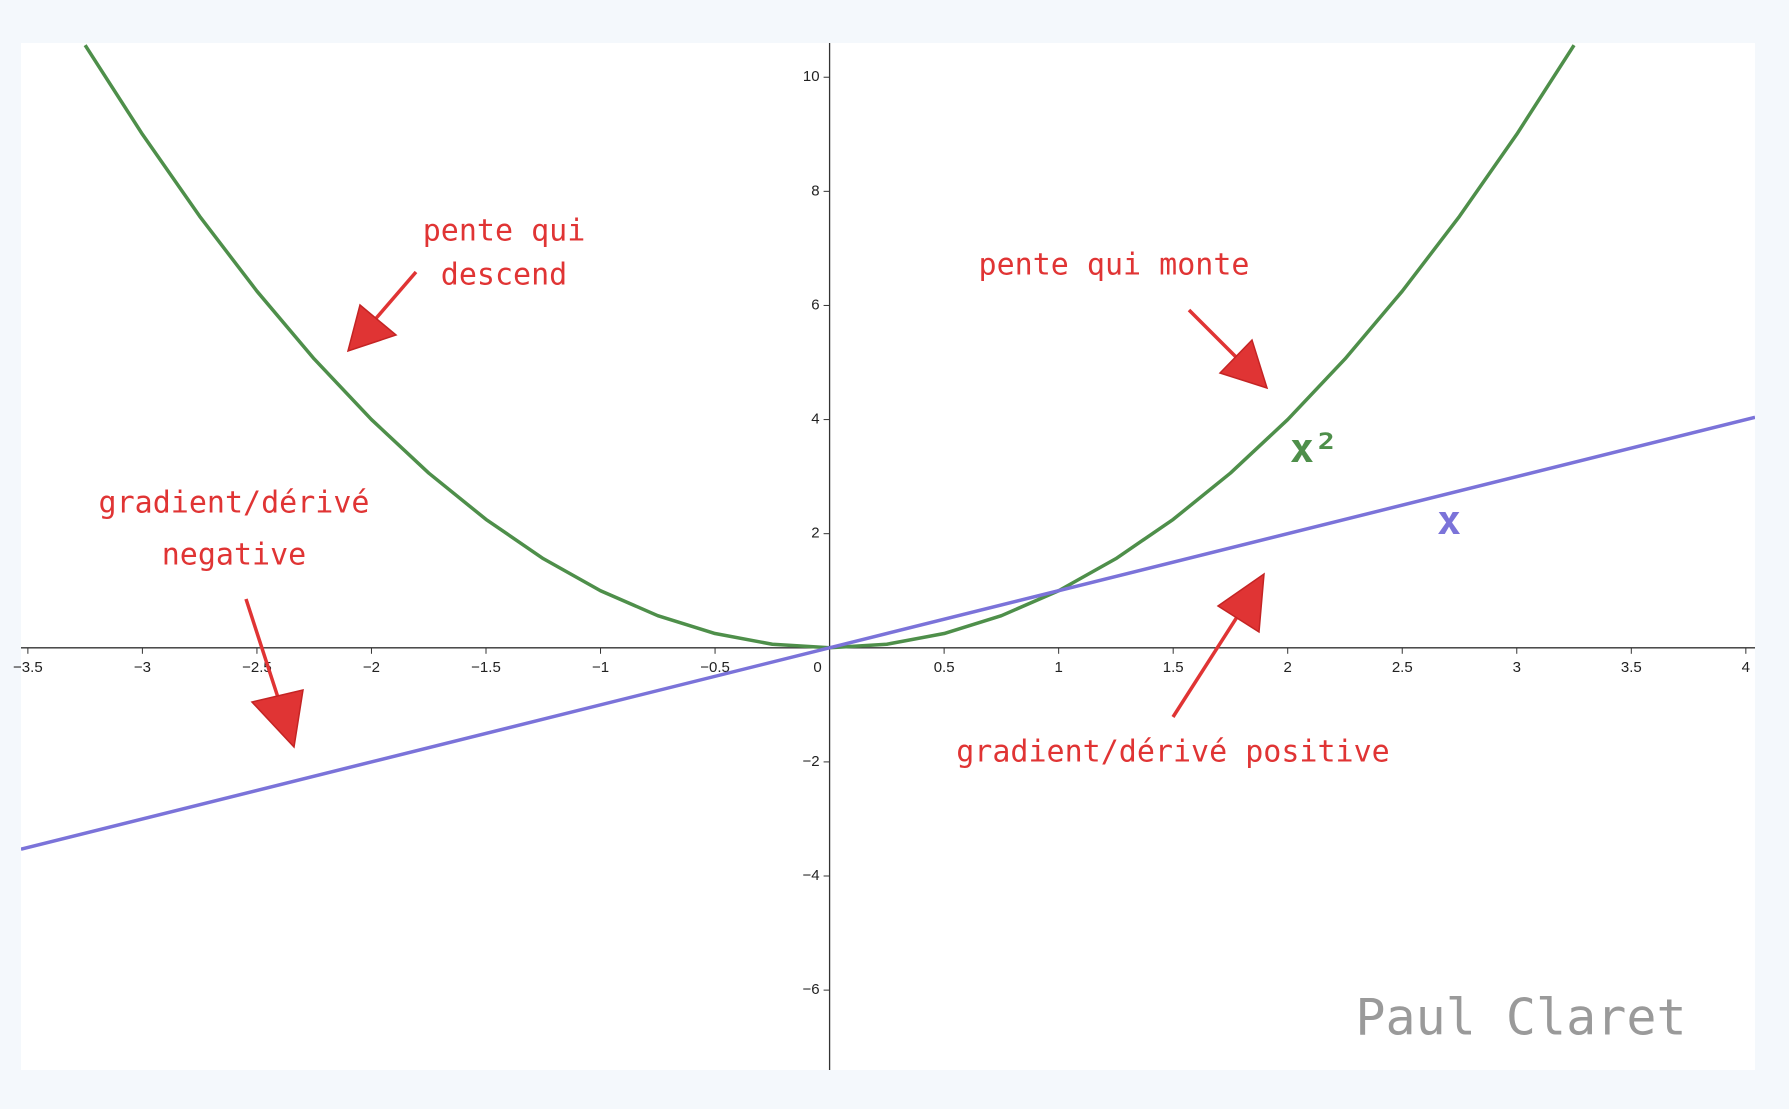  What do you see at coordinates (810, 761) in the screenshot?
I see `y-tick-label: −2` at bounding box center [810, 761].